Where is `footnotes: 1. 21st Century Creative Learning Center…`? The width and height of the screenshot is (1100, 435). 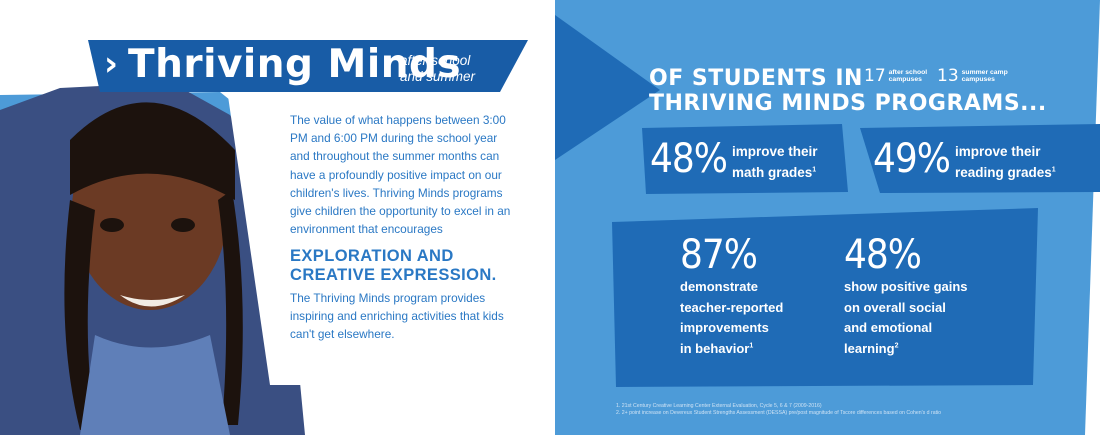 footnotes: 1. 21st Century Creative Learning Center… is located at coordinates (778, 410).